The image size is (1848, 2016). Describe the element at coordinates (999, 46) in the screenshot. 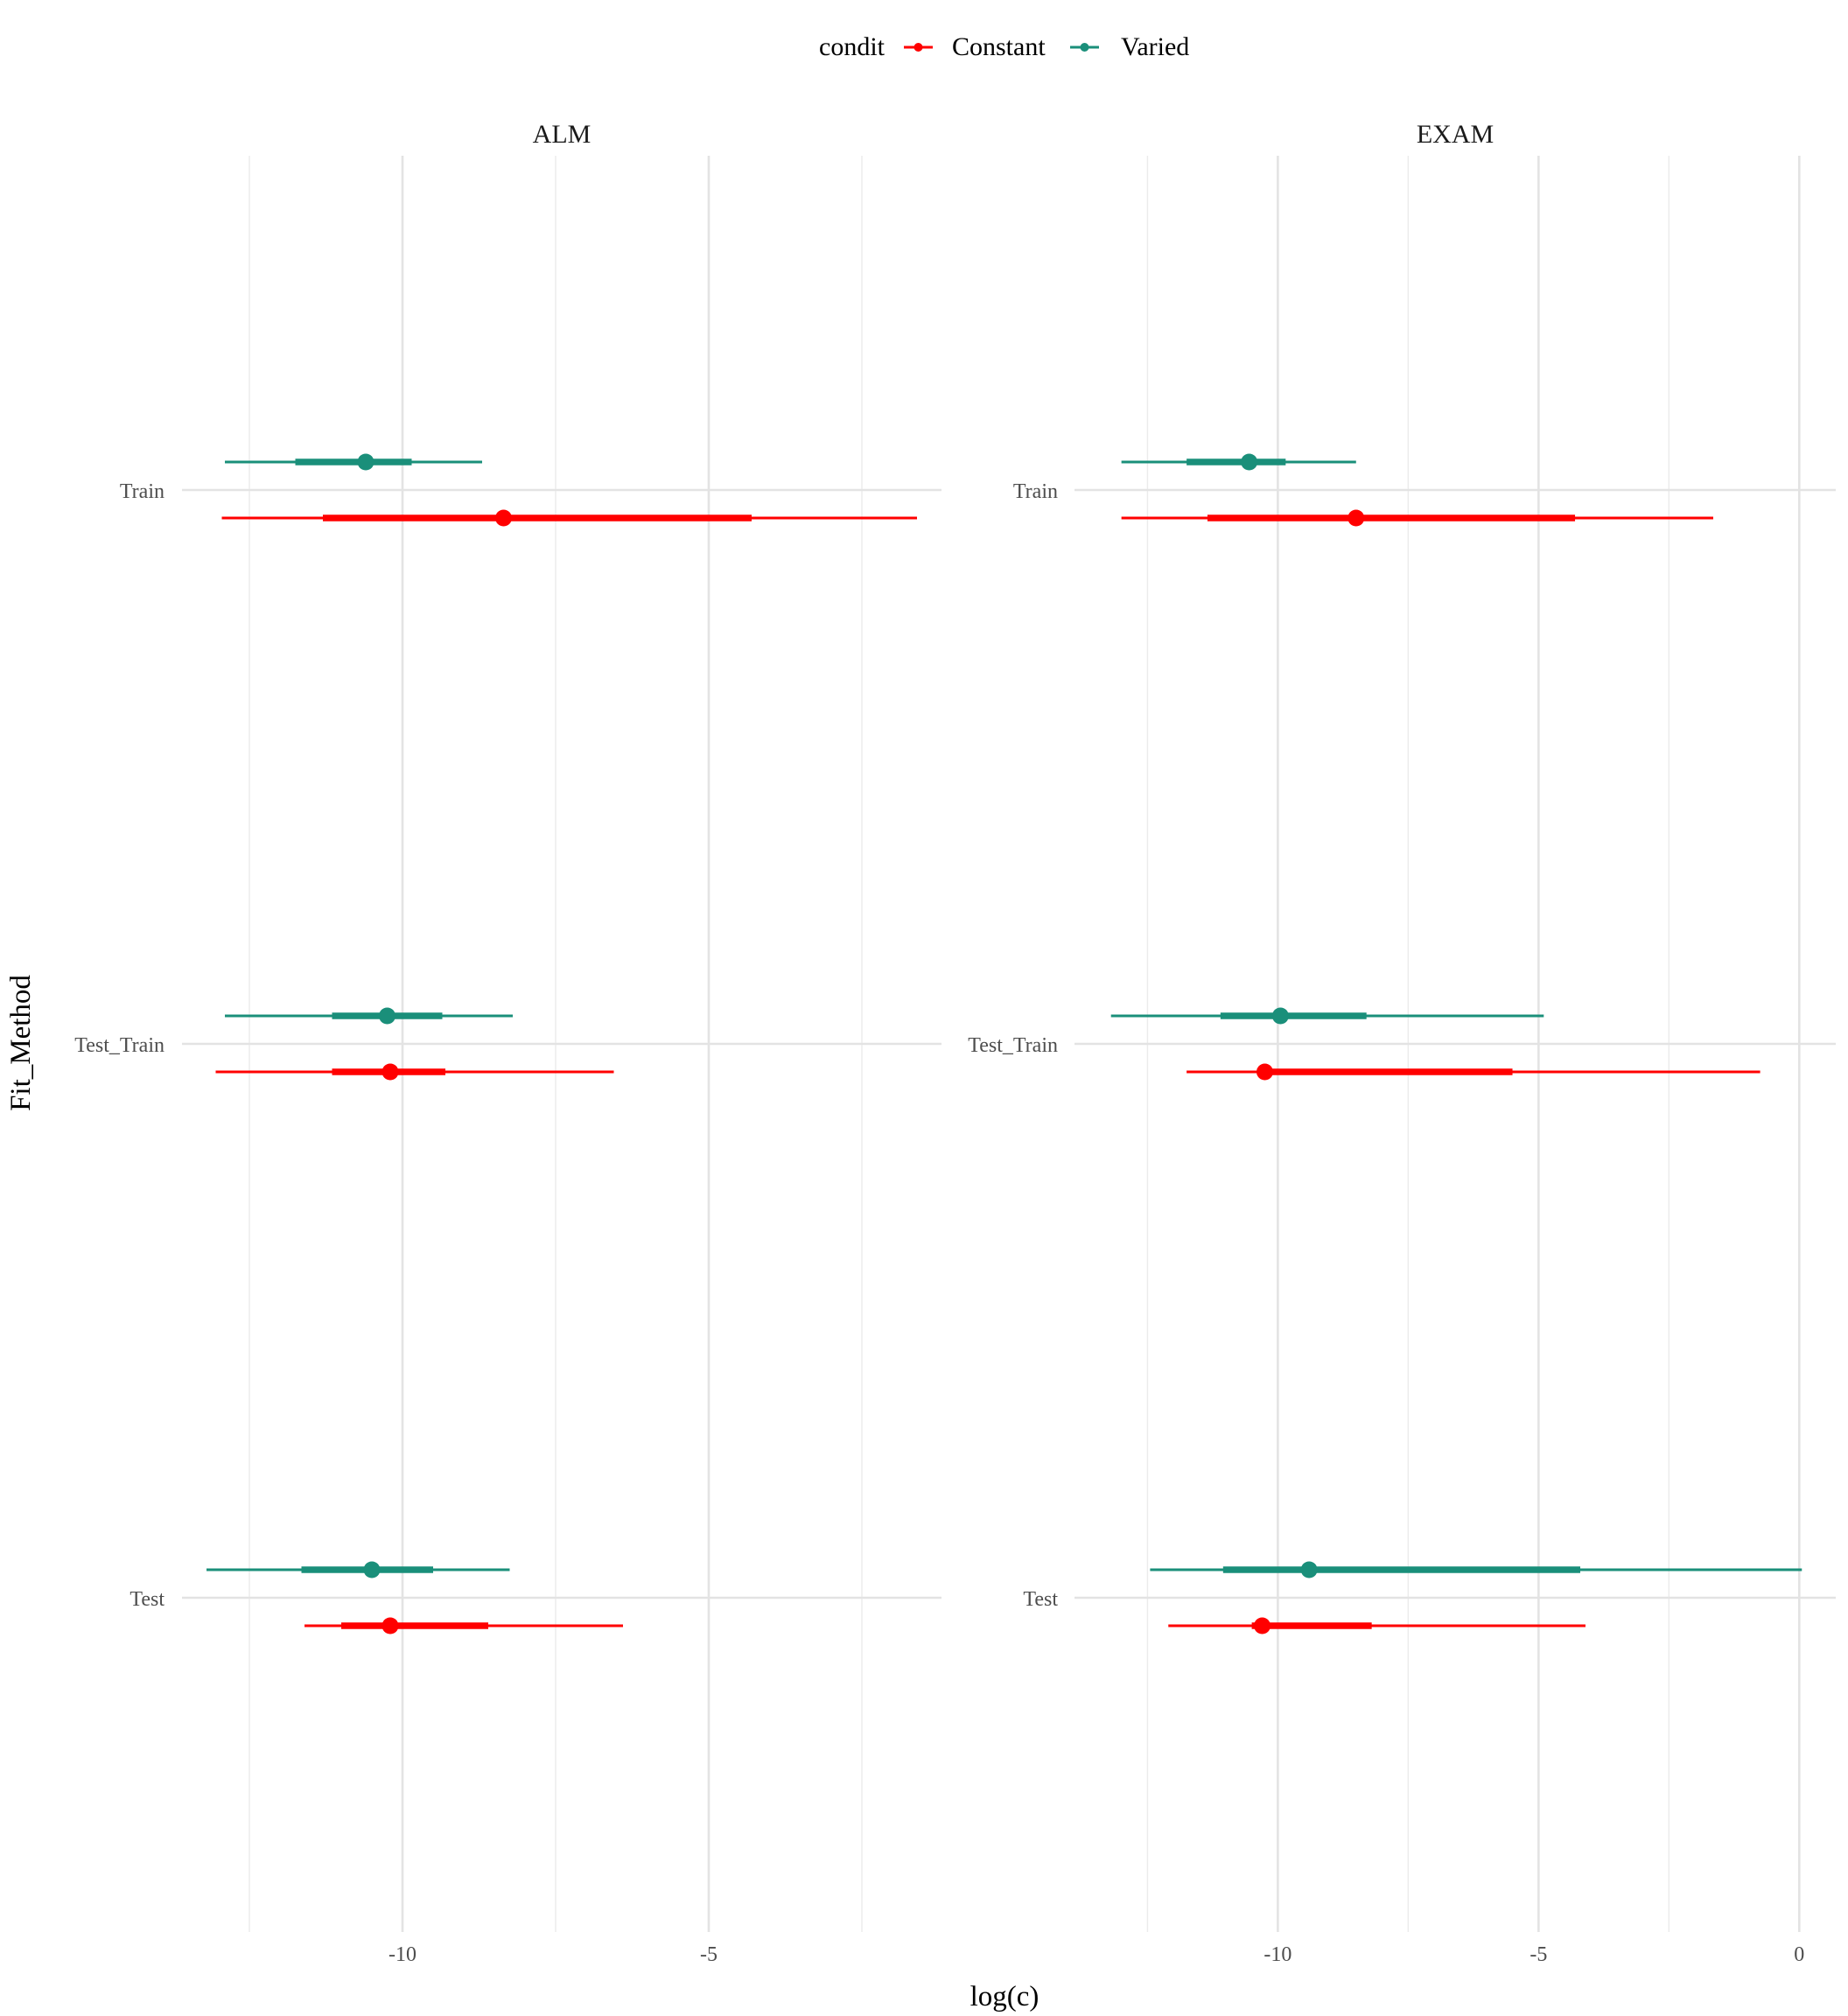

I see `legend-label-constant: Constant` at that location.